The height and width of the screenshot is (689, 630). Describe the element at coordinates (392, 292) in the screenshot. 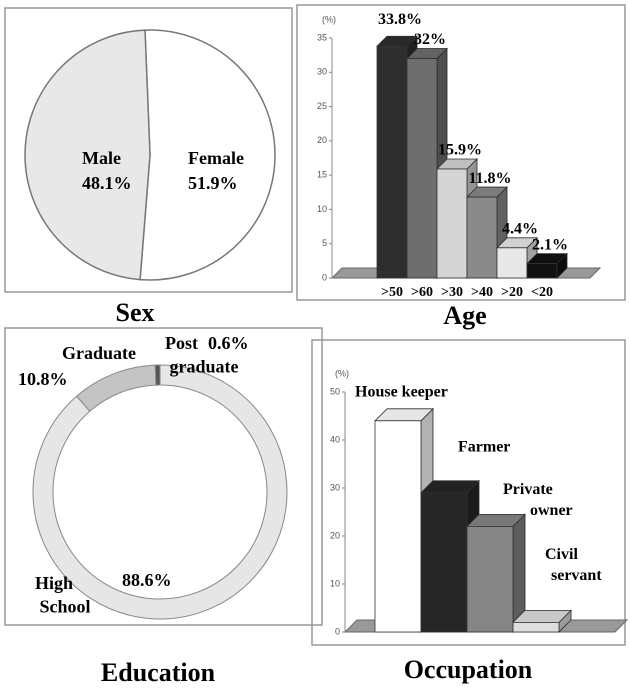

I see `x-tick-label: >50` at that location.